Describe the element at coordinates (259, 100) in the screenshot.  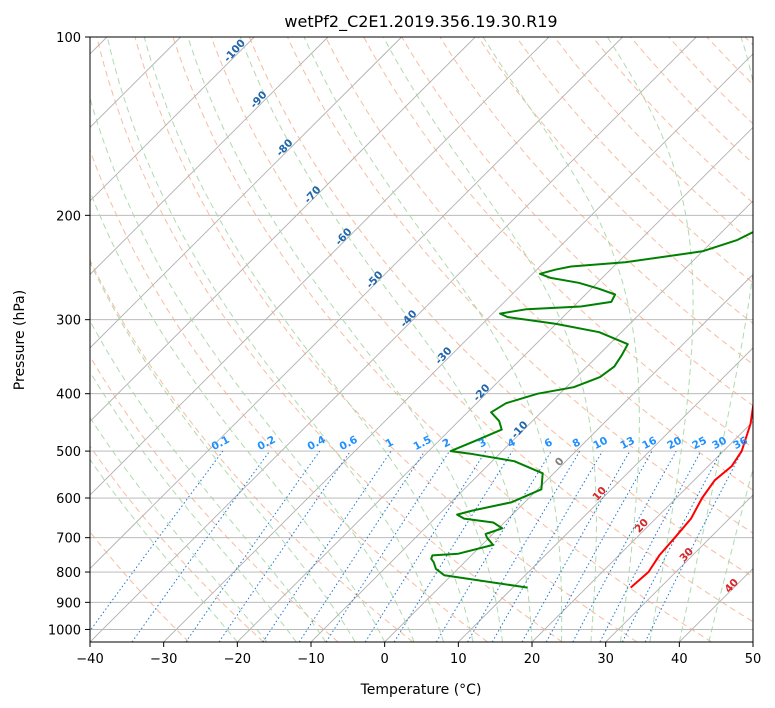
I see `dry-adiabat-label: -90` at that location.